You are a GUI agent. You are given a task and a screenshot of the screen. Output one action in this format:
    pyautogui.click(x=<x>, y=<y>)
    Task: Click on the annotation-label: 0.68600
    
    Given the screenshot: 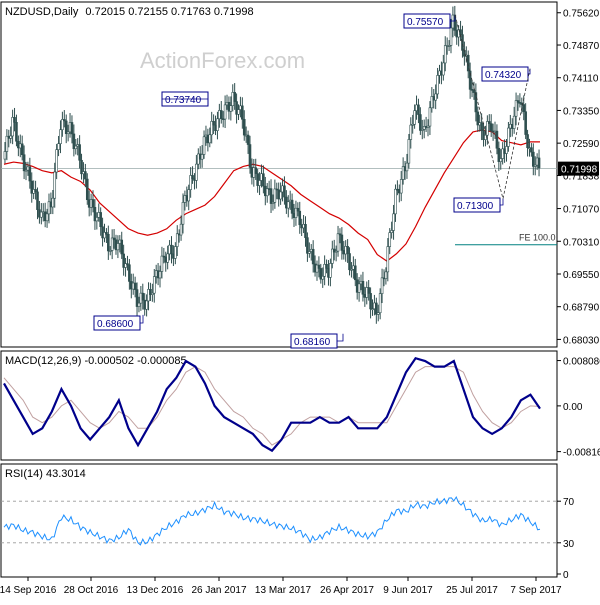 What is the action you would take?
    pyautogui.click(x=115, y=324)
    